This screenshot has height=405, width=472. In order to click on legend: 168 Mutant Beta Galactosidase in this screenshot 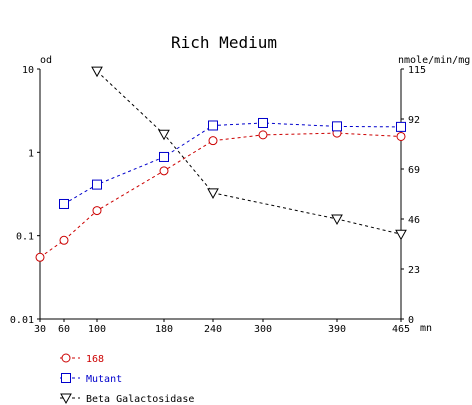, I will do `click(127, 379)`.